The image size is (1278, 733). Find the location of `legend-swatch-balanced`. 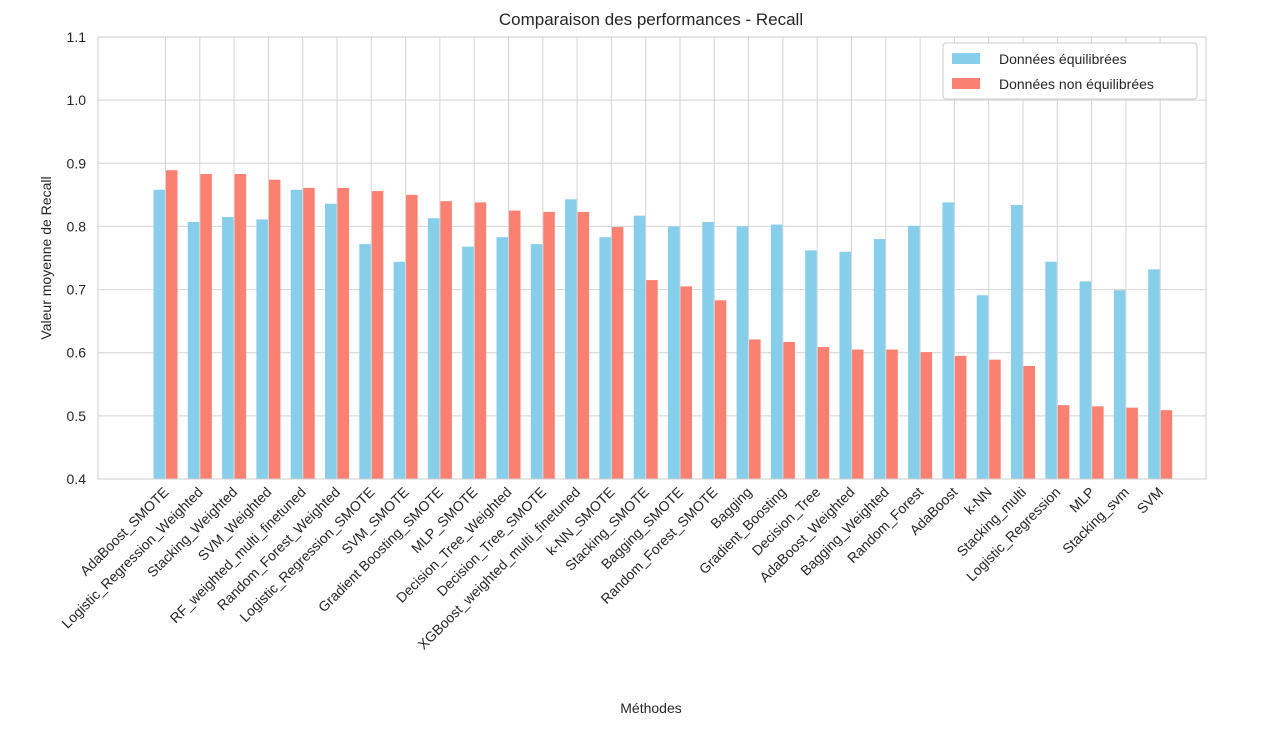

legend-swatch-balanced is located at coordinates (966, 58).